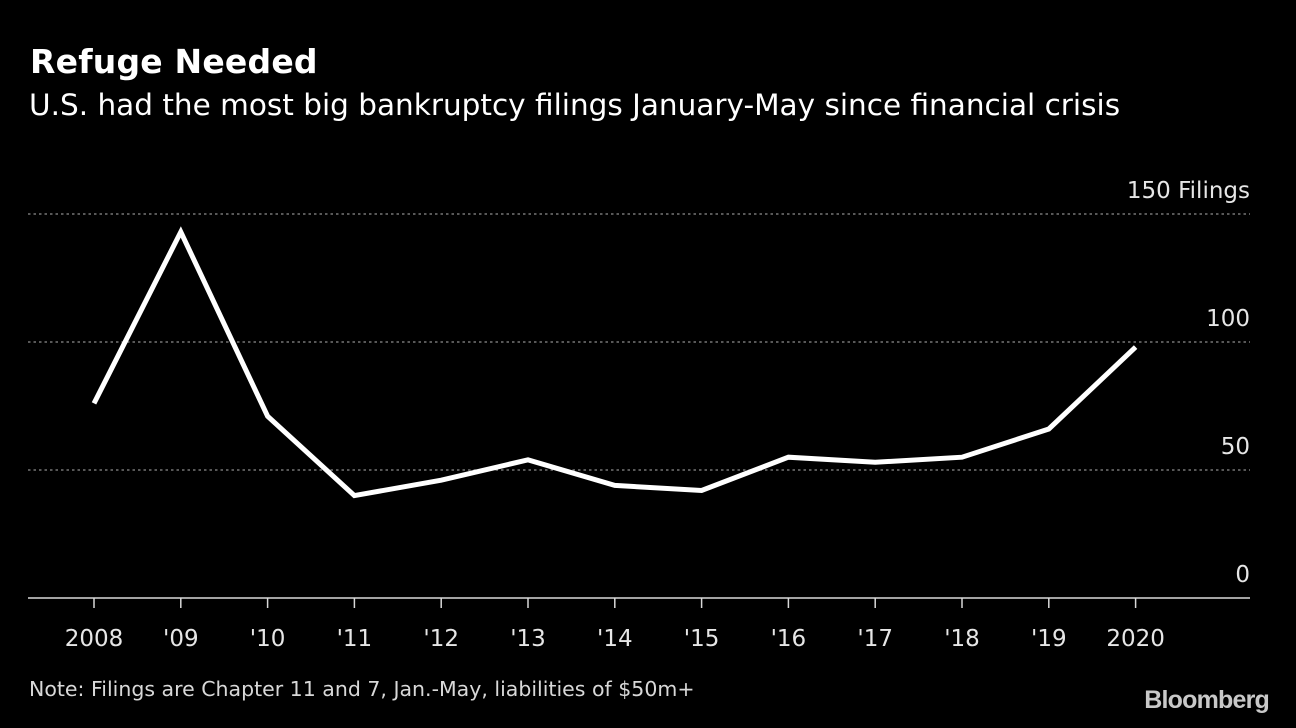  Describe the element at coordinates (1207, 700) in the screenshot. I see `bloomberg-logo: Bloomberg` at that location.